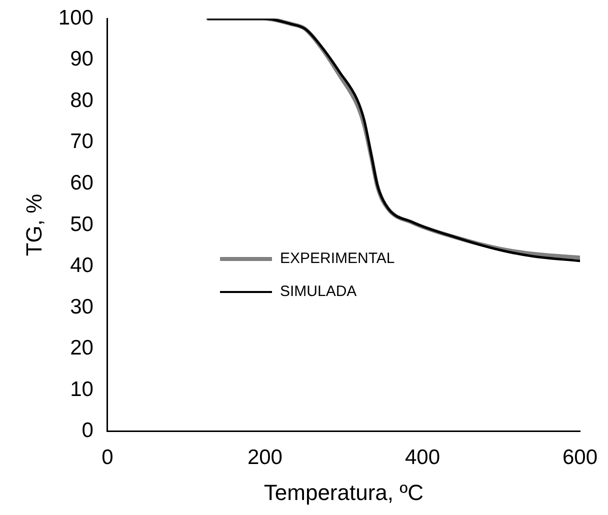 The height and width of the screenshot is (515, 608). Describe the element at coordinates (82, 224) in the screenshot. I see `y-tick-label: 50` at that location.